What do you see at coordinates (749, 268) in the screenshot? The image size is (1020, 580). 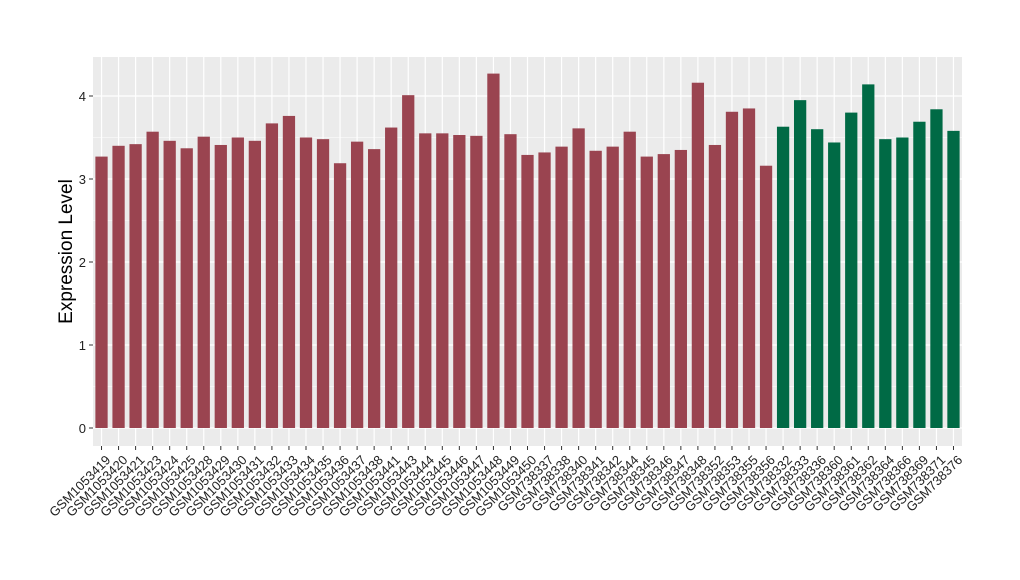 I see `bar-gsm738355` at bounding box center [749, 268].